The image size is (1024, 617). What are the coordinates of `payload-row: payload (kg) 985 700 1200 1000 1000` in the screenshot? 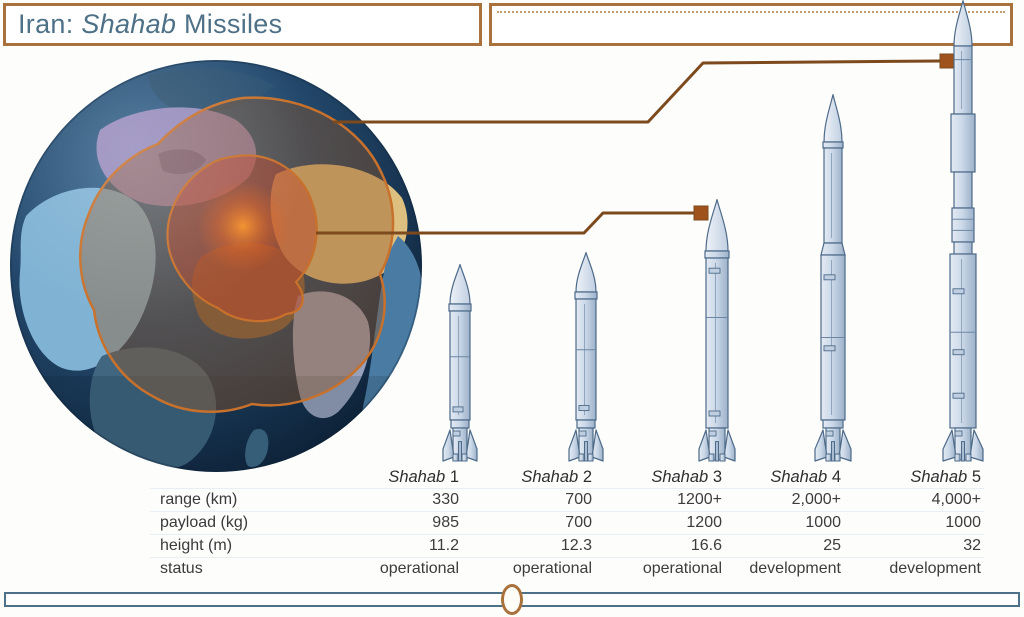 It's located at (567, 522).